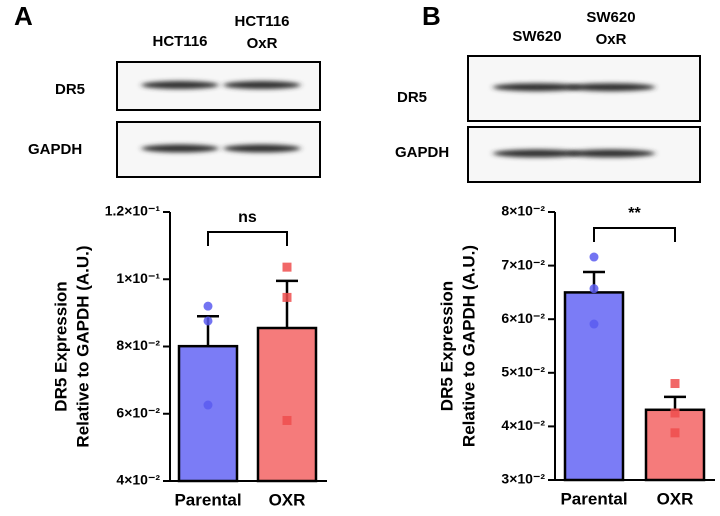  Describe the element at coordinates (431, 16) in the screenshot. I see `panel-letter: B` at that location.